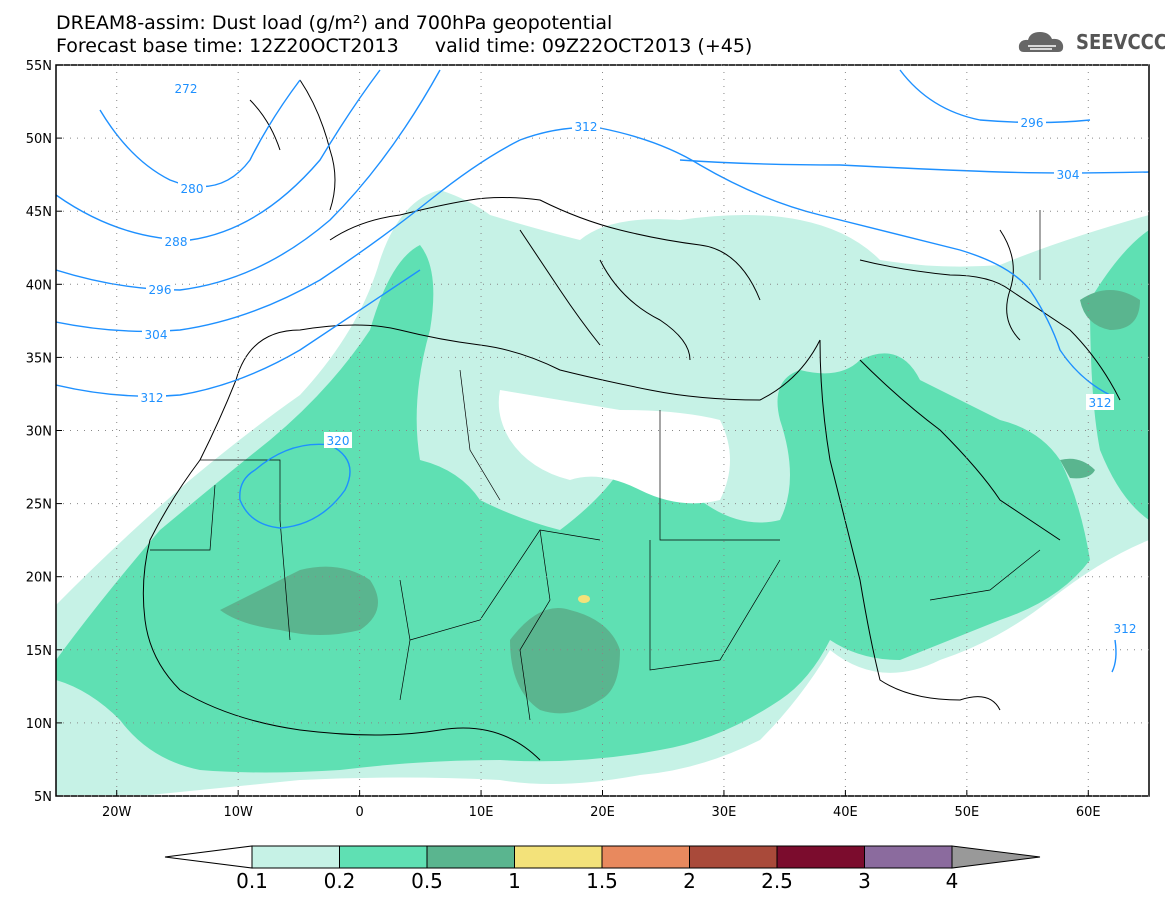  Describe the element at coordinates (43, 797) in the screenshot. I see `lat-tick-label: 5N` at that location.